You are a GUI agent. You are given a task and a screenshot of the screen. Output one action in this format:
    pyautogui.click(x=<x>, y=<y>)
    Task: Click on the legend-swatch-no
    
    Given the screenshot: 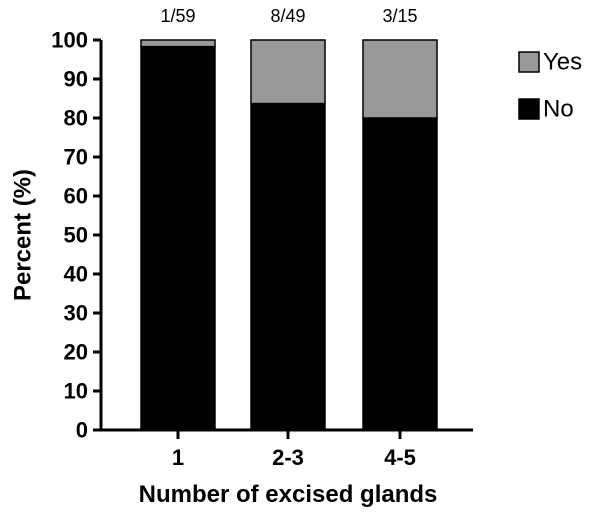 What is the action you would take?
    pyautogui.click(x=529, y=109)
    